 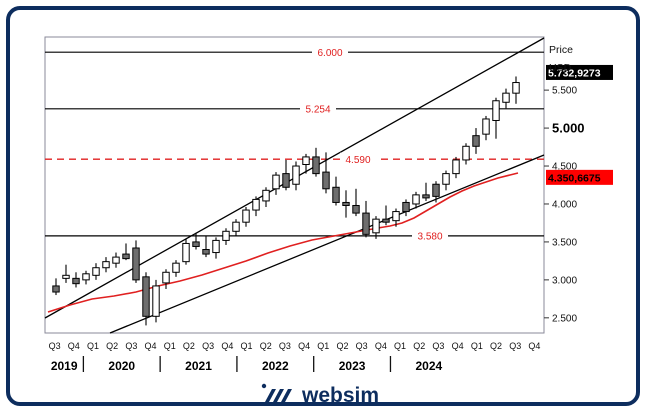 I want to click on level-label: 5.254, so click(x=317, y=109).